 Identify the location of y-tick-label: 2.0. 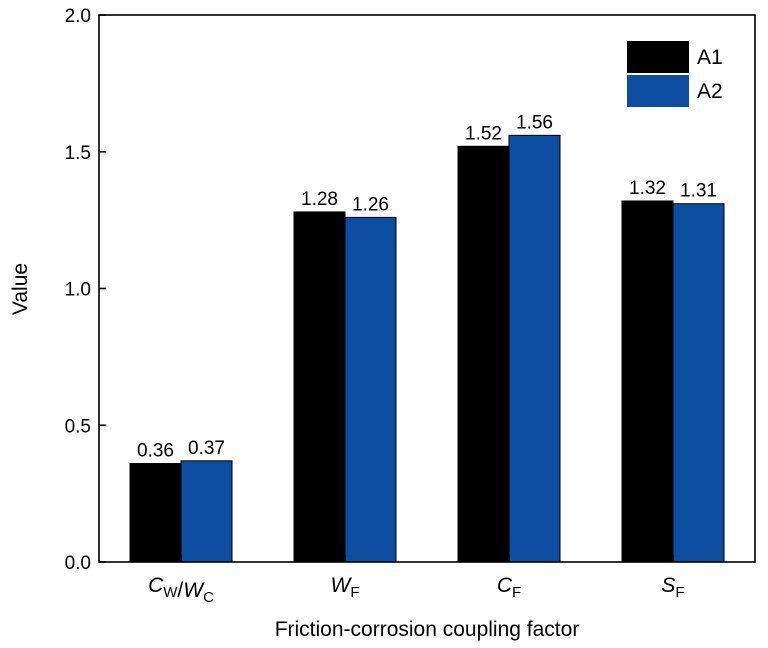
(78, 16).